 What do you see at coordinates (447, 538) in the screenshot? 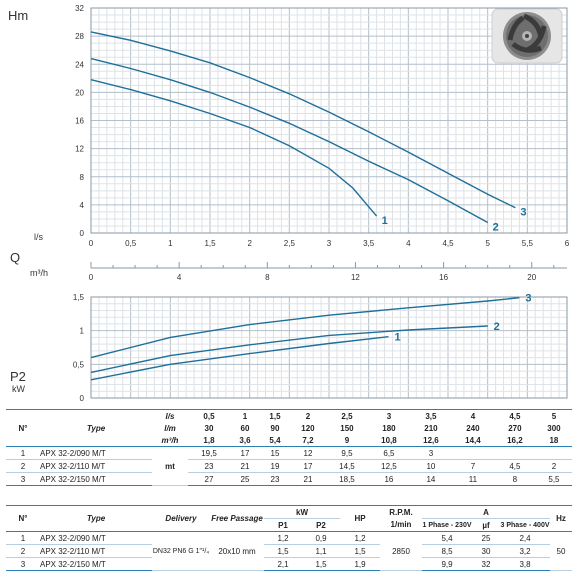
I see `amp-1phase-value: 5,4` at bounding box center [447, 538].